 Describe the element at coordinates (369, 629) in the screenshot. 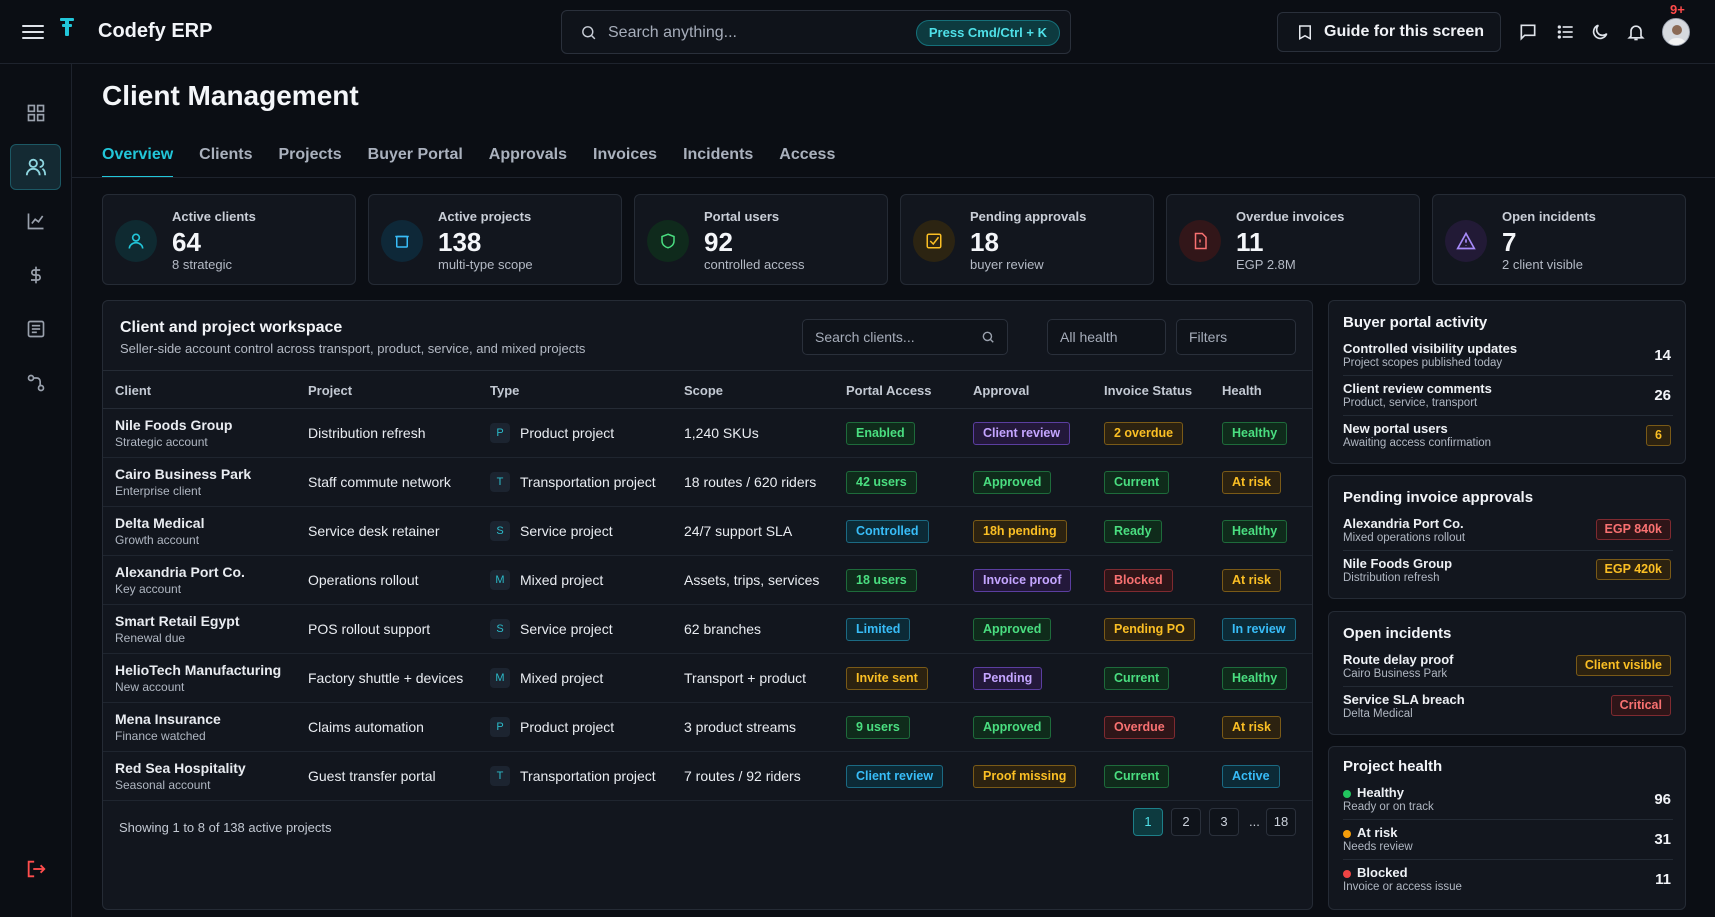

I see `project-name: POS rollout support` at that location.